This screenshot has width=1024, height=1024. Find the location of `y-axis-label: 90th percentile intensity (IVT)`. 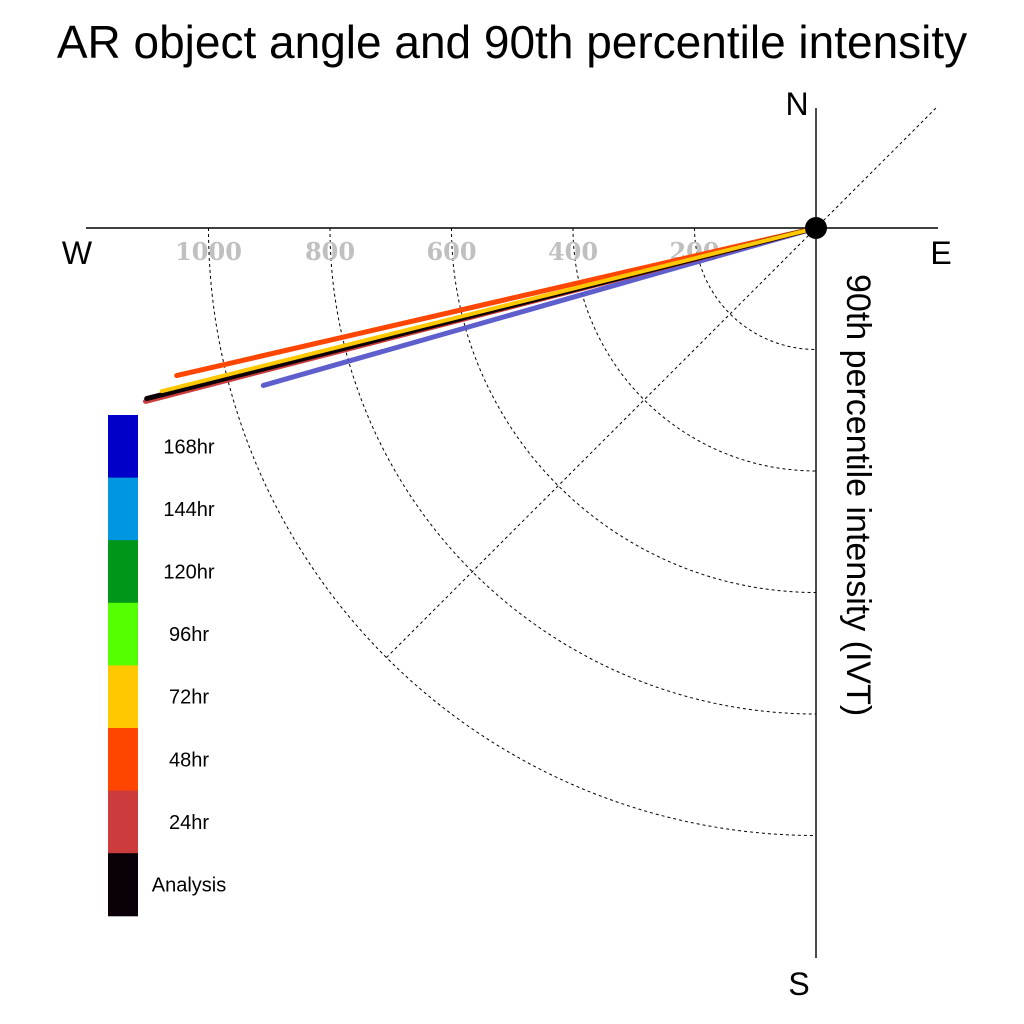

y-axis-label: 90th percentile intensity (IVT) is located at coordinates (858, 495).